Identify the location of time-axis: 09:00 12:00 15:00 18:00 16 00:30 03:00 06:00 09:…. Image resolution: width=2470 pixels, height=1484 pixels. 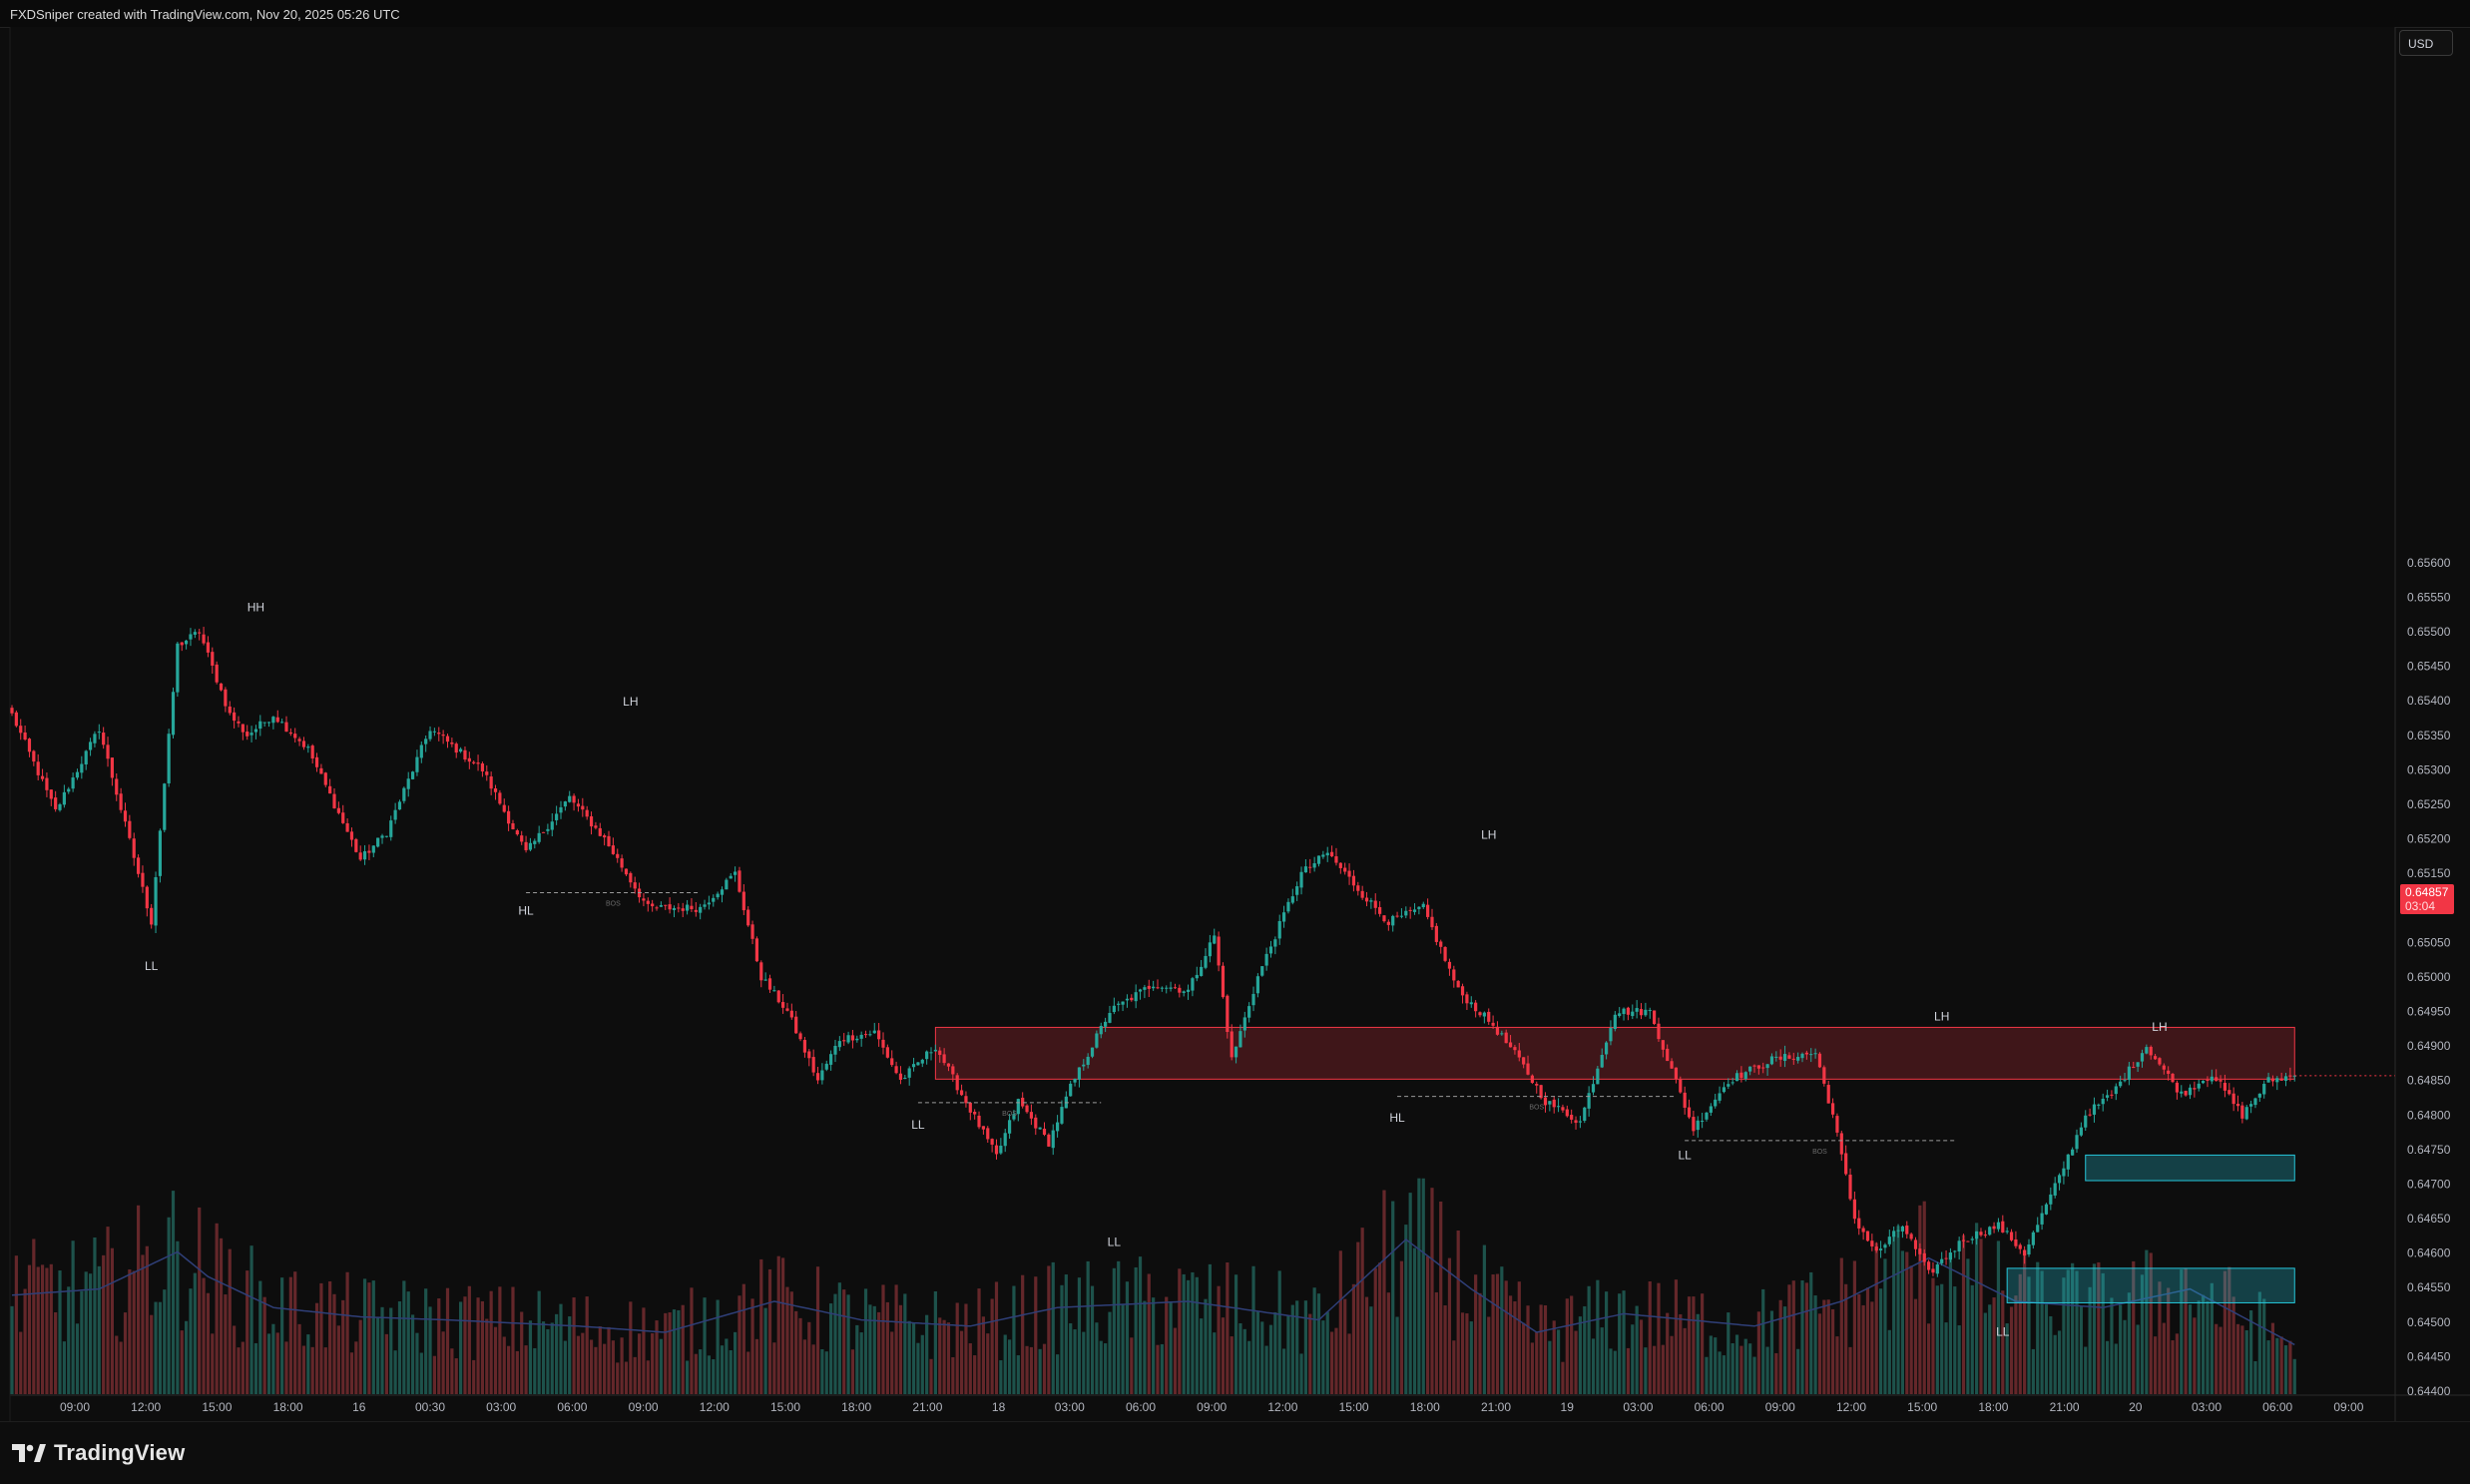
(1212, 1407).